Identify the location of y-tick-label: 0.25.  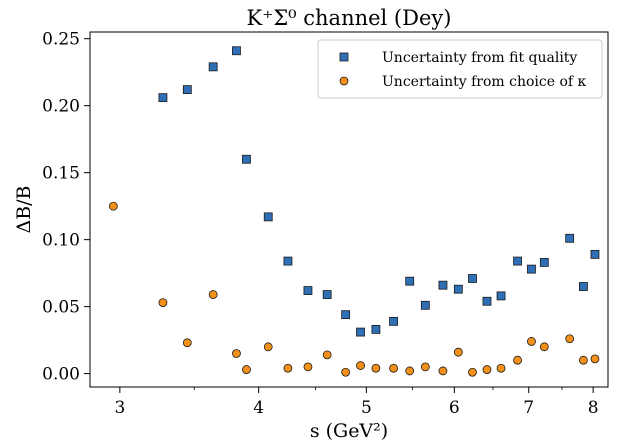
(61, 40).